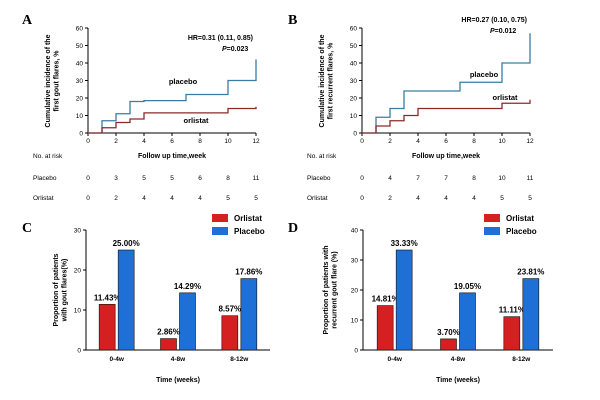 This screenshot has height=400, width=600. What do you see at coordinates (172, 96) in the screenshot?
I see `series-line-placebo` at bounding box center [172, 96].